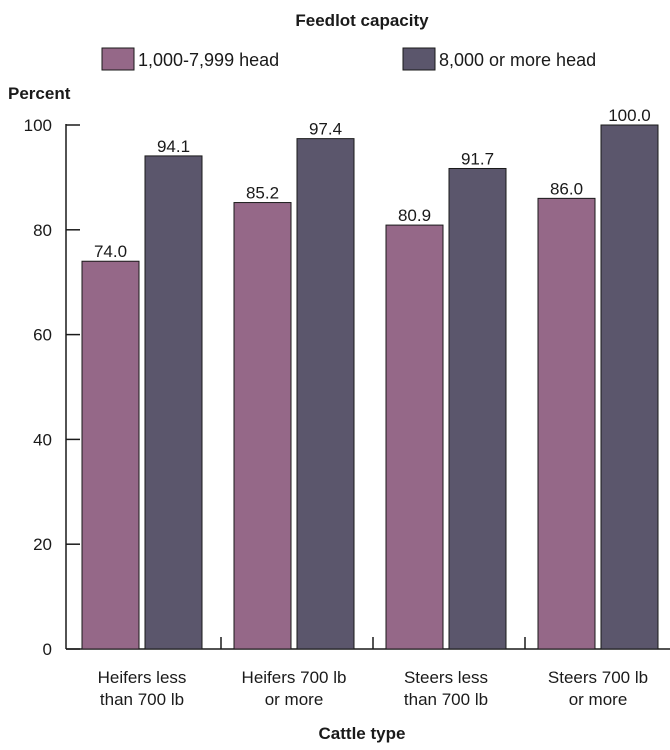 This screenshot has height=750, width=670. Describe the element at coordinates (477, 158) in the screenshot. I see `bar-value-label: 91.7` at that location.